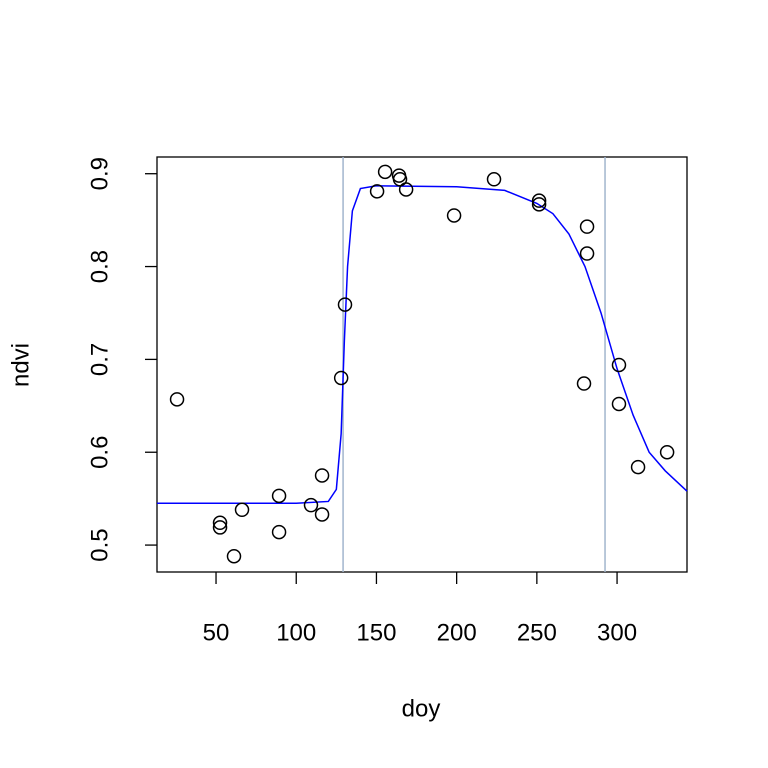 The image size is (768, 768). What do you see at coordinates (99, 173) in the screenshot?
I see `y-tick-label: 0.9` at bounding box center [99, 173].